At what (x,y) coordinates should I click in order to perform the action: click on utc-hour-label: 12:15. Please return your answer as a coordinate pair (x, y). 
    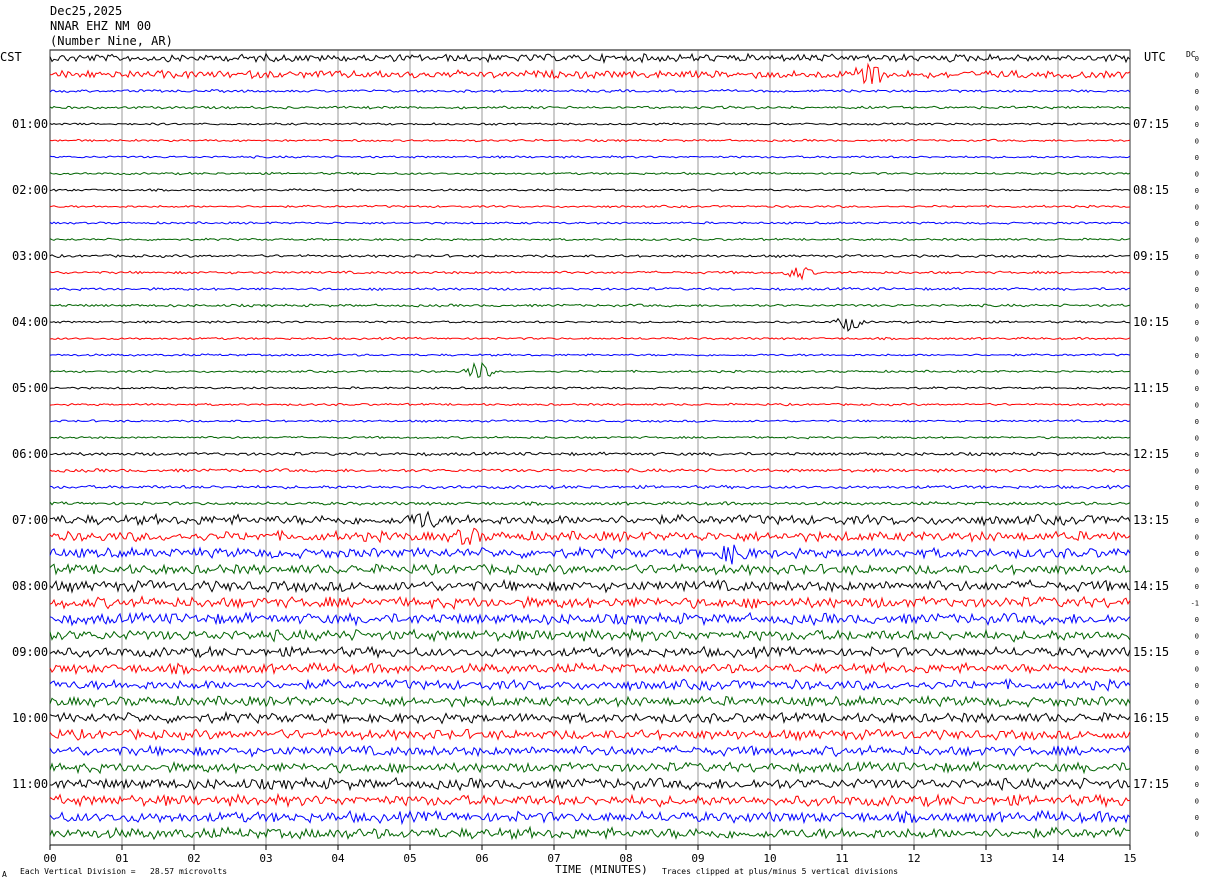
    Looking at the image, I should click on (1151, 454).